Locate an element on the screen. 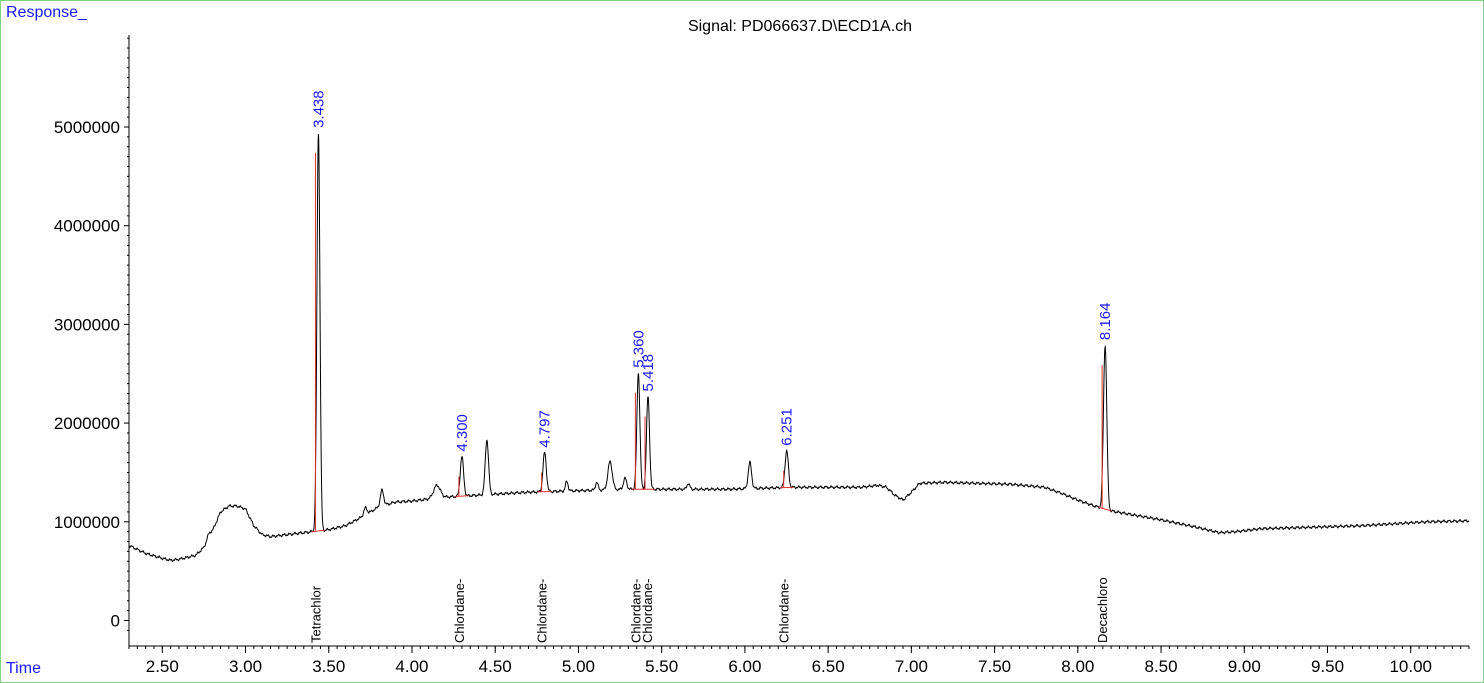  peak-rt-label: 5.360 is located at coordinates (638, 349).